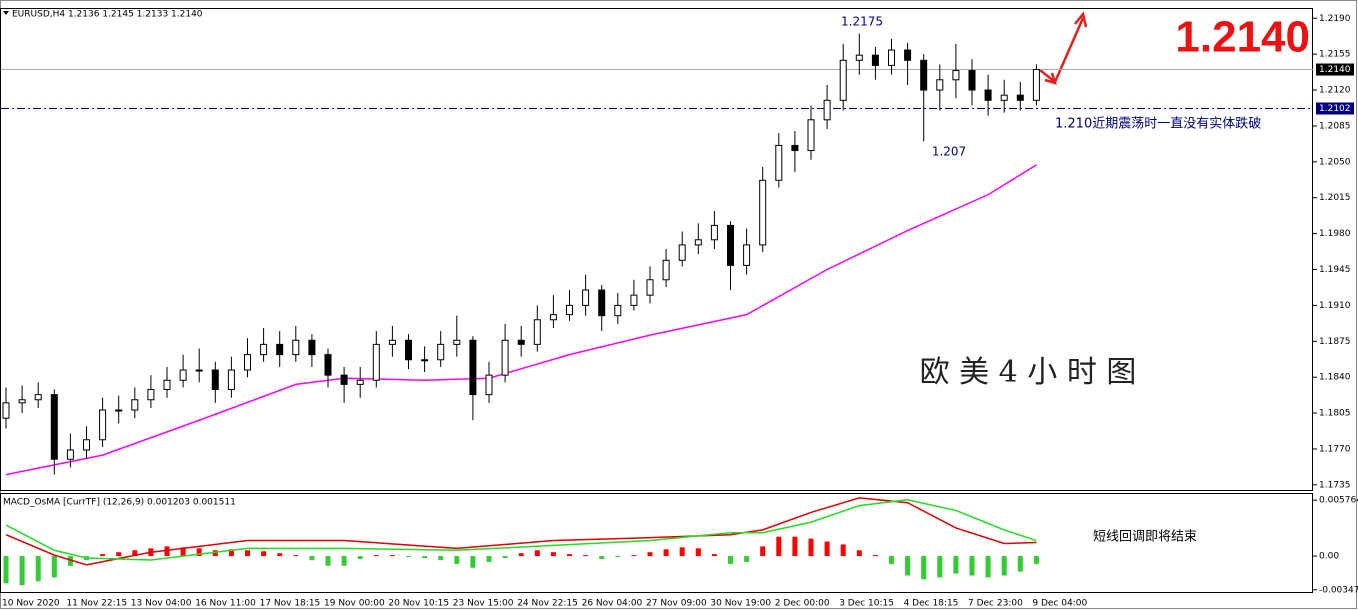 Image resolution: width=1358 pixels, height=610 pixels. Describe the element at coordinates (161, 604) in the screenshot. I see `x-tick-label: 13 Nov 04:00` at that location.